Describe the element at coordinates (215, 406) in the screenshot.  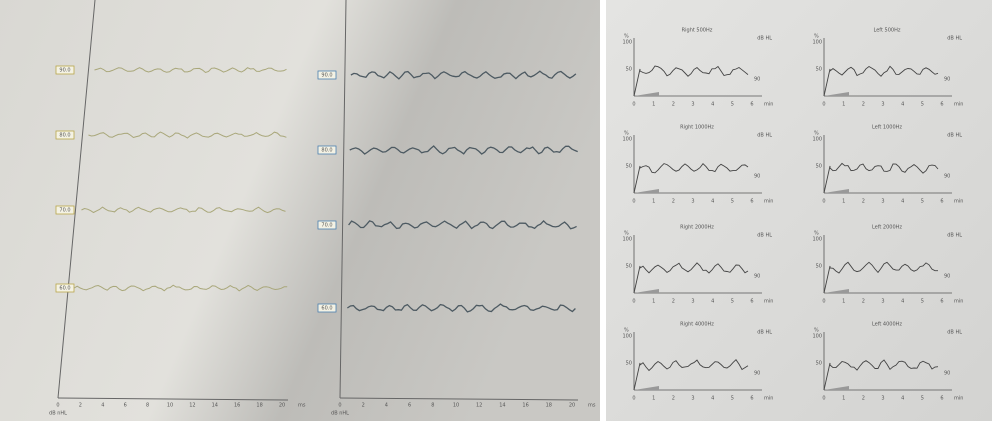
I see `x-tick-label: 14` at that location.